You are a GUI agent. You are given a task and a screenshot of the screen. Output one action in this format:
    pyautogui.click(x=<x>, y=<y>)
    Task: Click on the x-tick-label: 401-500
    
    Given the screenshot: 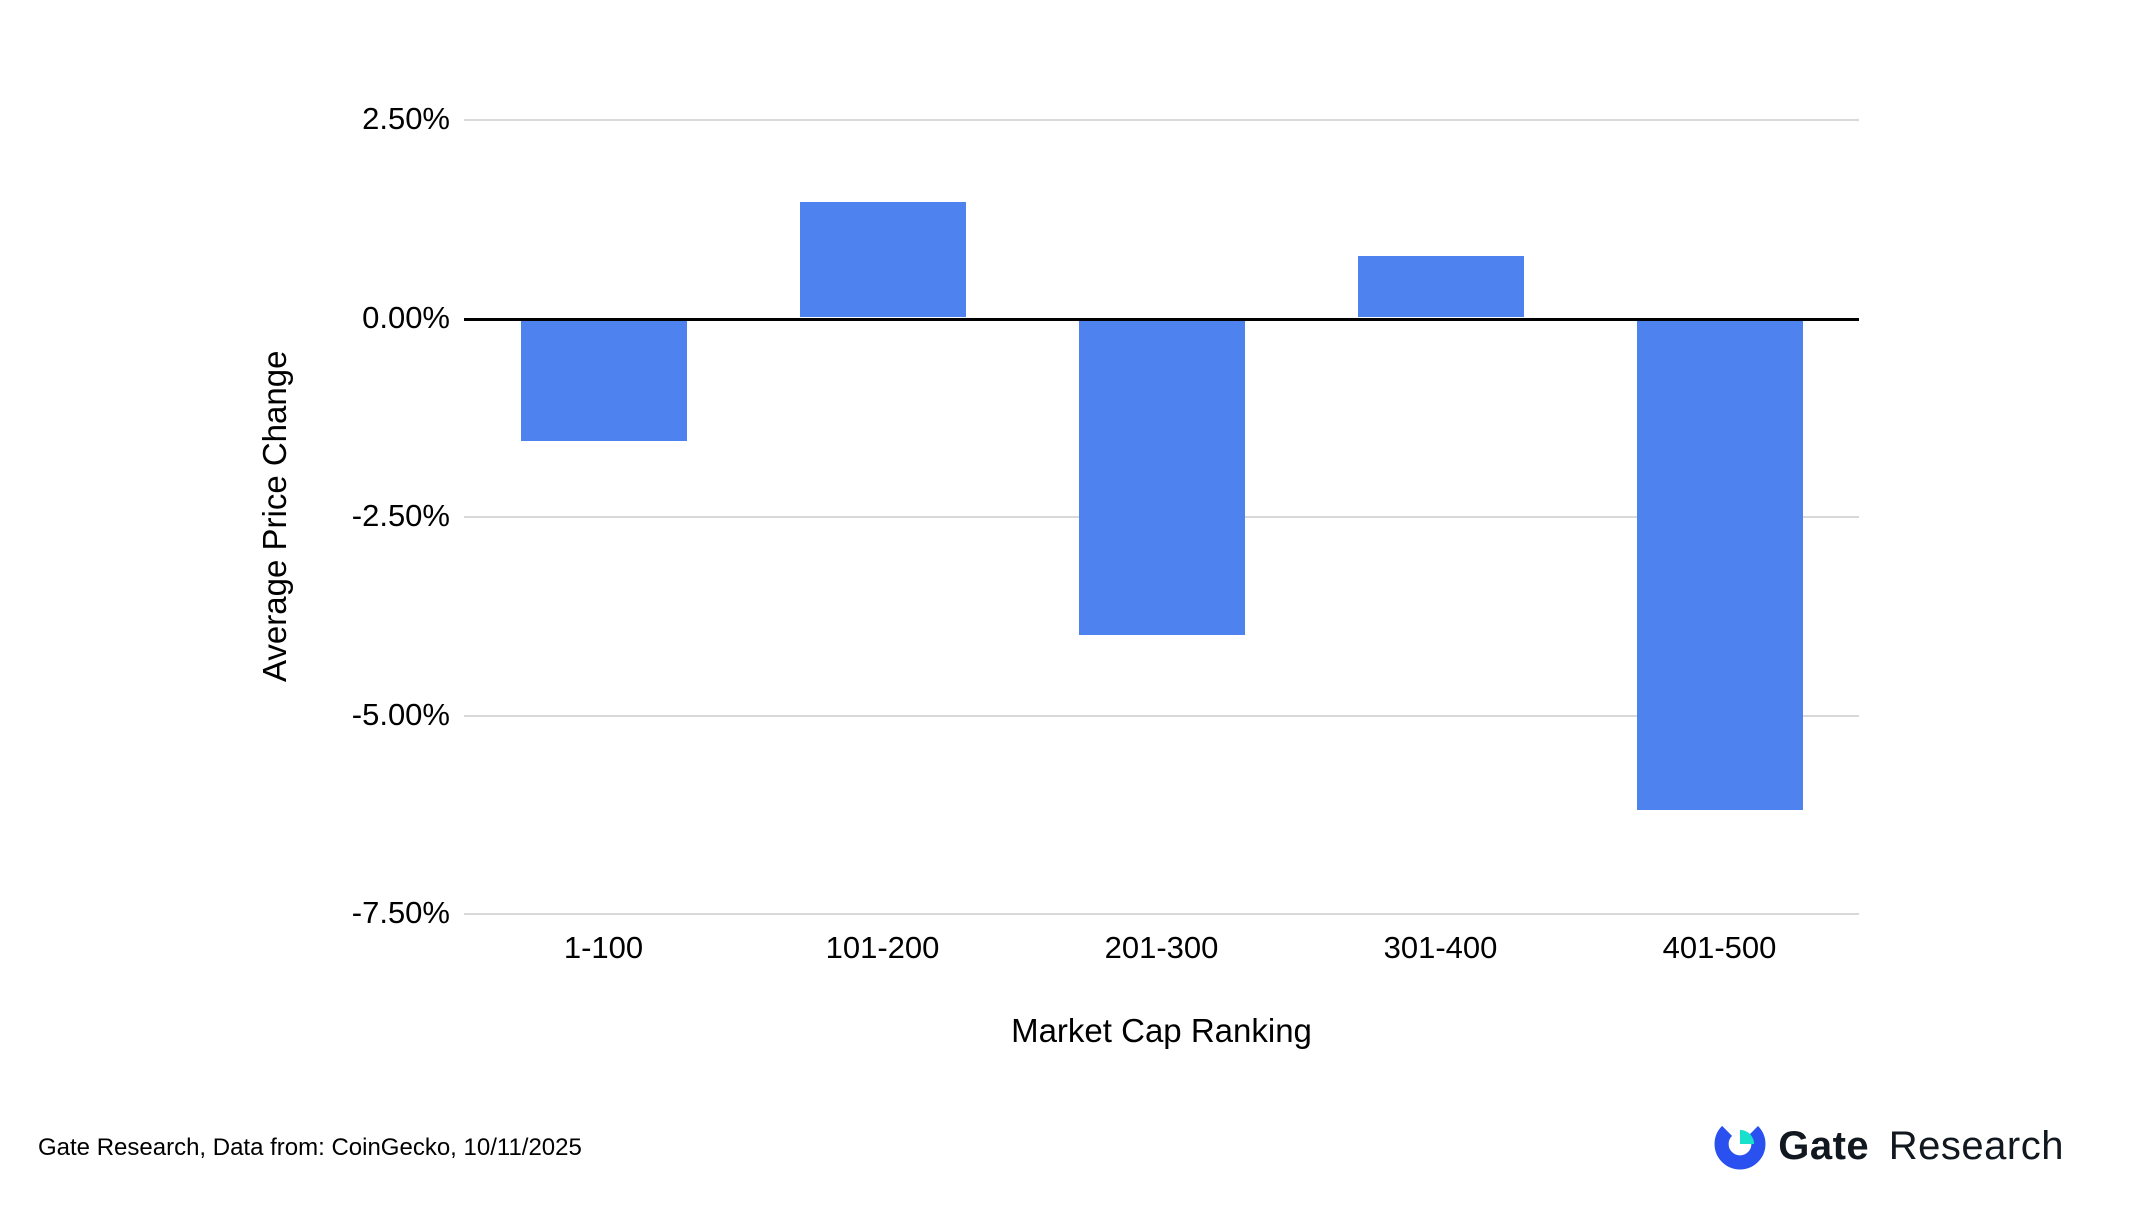 What is the action you would take?
    pyautogui.click(x=1719, y=947)
    